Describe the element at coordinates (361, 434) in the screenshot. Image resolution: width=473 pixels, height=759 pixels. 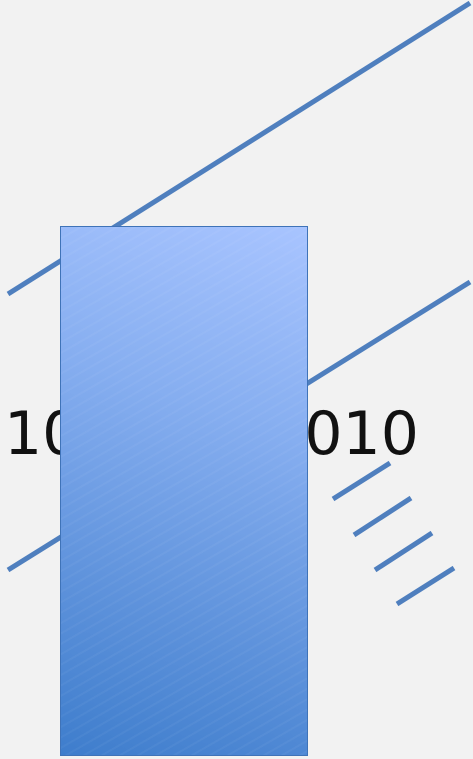
I see `bit-sequence-right: 010` at that location.